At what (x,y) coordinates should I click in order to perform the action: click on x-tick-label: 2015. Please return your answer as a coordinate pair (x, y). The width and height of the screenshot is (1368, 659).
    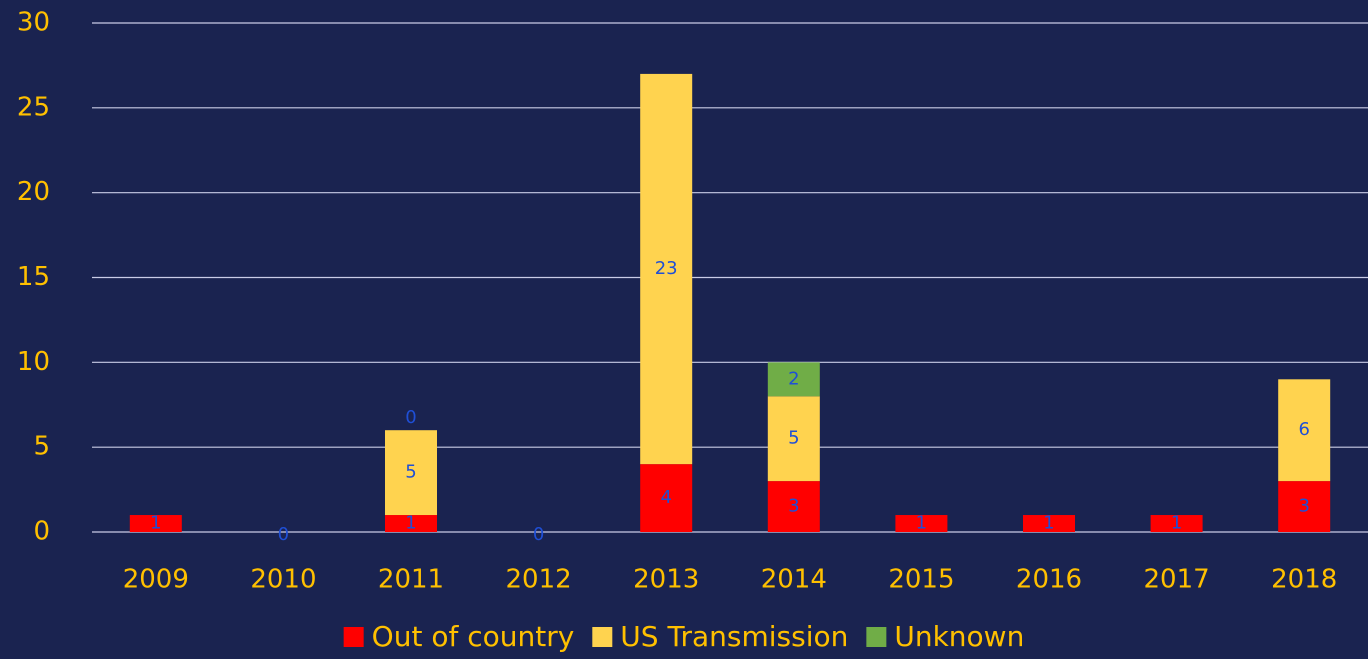
    Looking at the image, I should click on (921, 580).